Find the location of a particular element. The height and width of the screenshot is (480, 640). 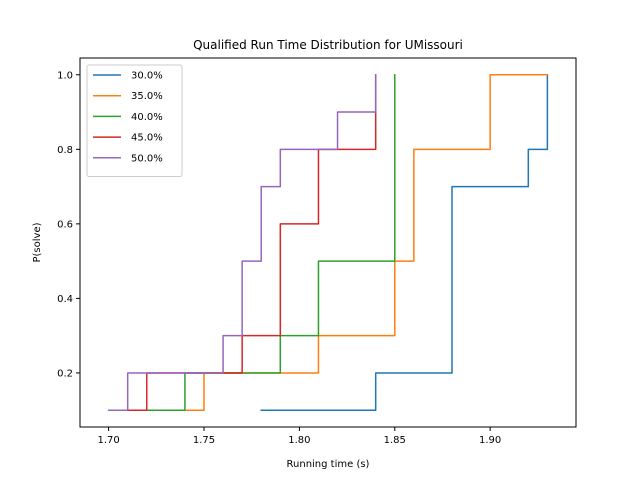

x-tick-label: 1.75 is located at coordinates (204, 440).